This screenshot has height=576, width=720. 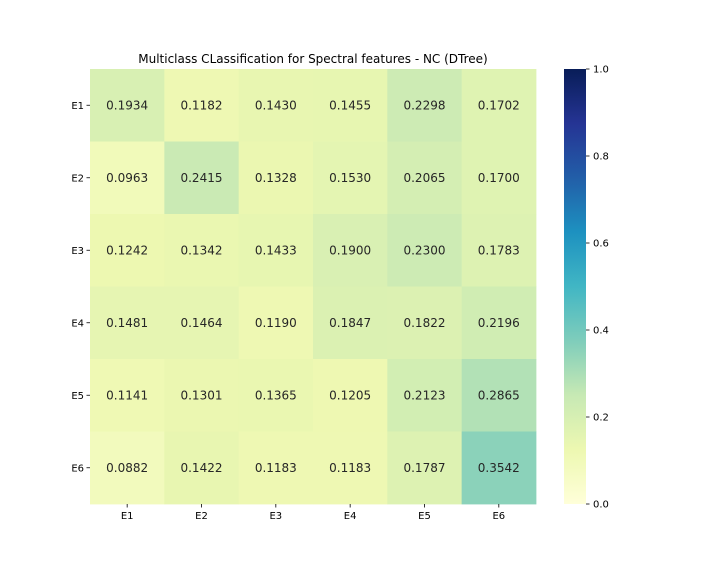 I want to click on colorbar-tick-label: 0.8, so click(x=601, y=157).